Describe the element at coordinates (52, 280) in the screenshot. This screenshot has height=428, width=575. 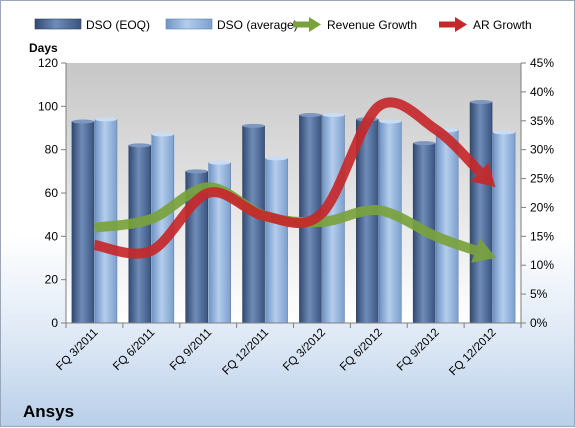
I see `y-tick-label: 20` at that location.